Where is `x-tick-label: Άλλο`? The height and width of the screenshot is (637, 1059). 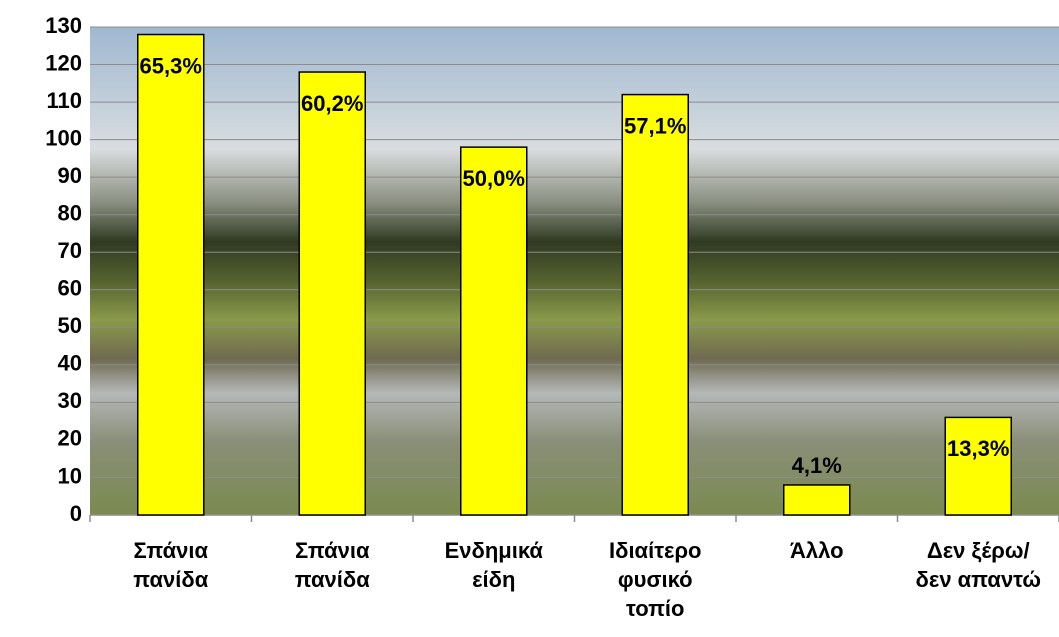
x-tick-label: Άλλο is located at coordinates (816, 550).